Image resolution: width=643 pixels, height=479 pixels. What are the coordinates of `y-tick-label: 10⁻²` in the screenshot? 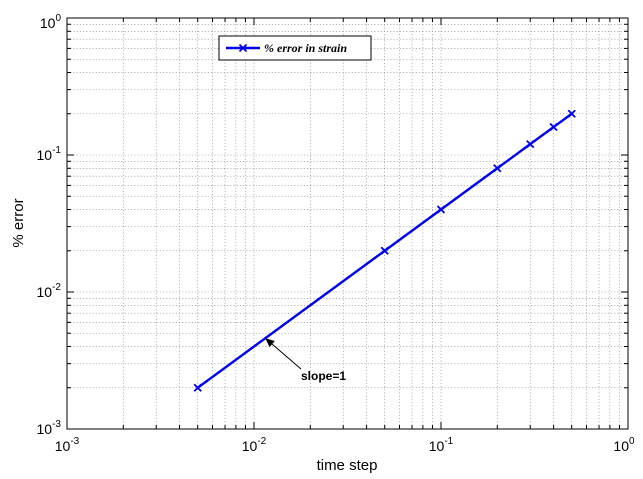 It's located at (49, 291).